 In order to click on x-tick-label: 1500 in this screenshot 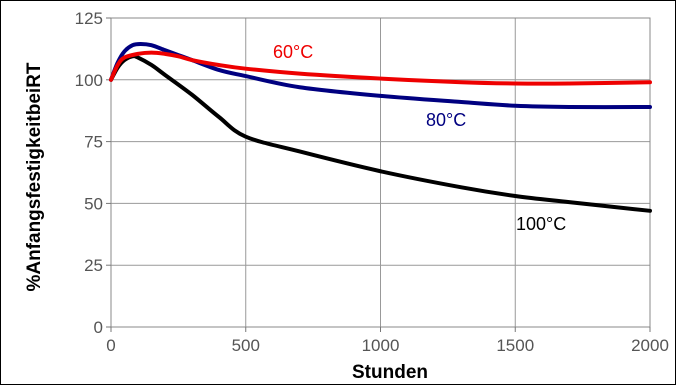, I will do `click(515, 345)`.